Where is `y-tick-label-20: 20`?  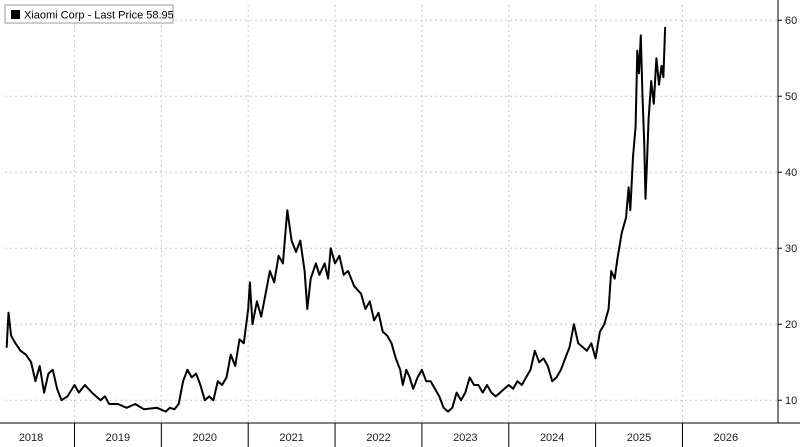
y-tick-label-20: 20 is located at coordinates (791, 325).